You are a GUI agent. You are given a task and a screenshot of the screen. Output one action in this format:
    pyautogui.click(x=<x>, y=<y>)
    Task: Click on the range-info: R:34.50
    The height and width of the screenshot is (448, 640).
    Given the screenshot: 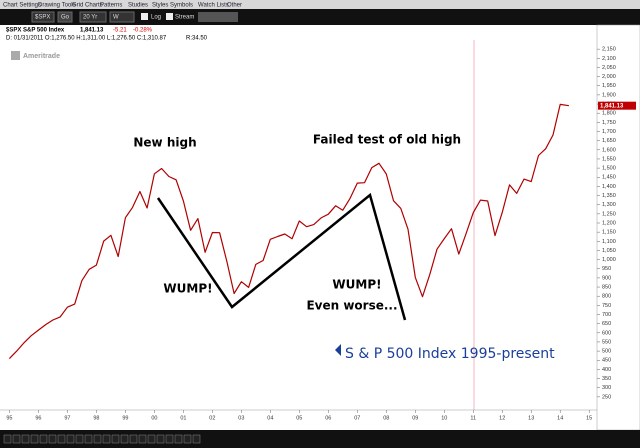 What is the action you would take?
    pyautogui.click(x=197, y=39)
    